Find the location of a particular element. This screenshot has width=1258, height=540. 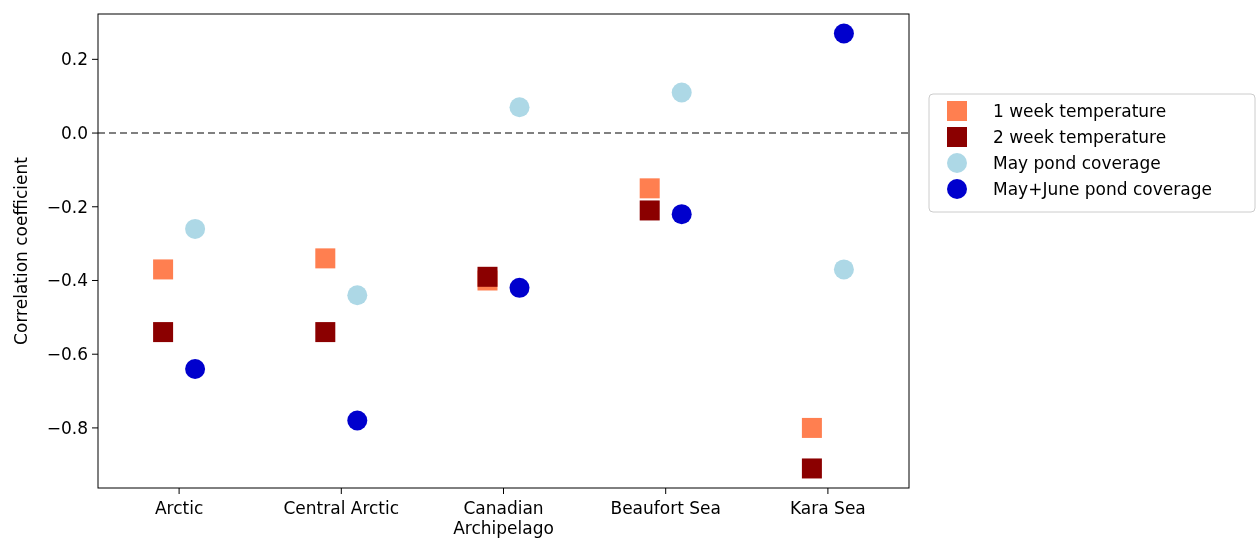

legend-label: May pond coverage is located at coordinates (1077, 162).